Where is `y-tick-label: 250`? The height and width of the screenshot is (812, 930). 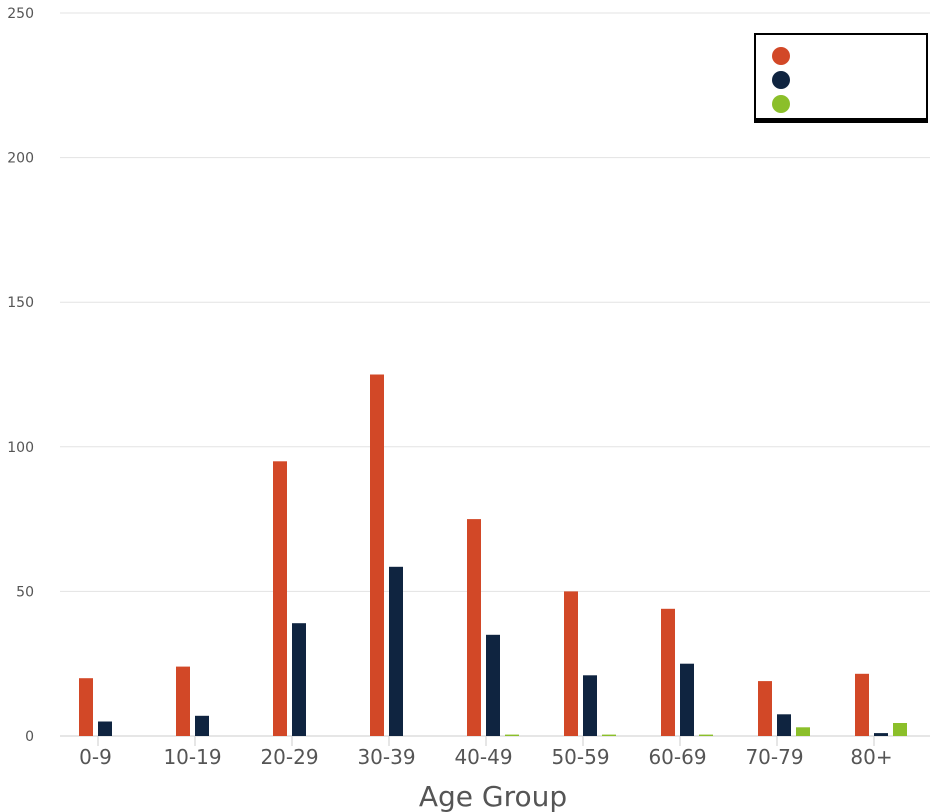 y-tick-label: 250 is located at coordinates (20, 14).